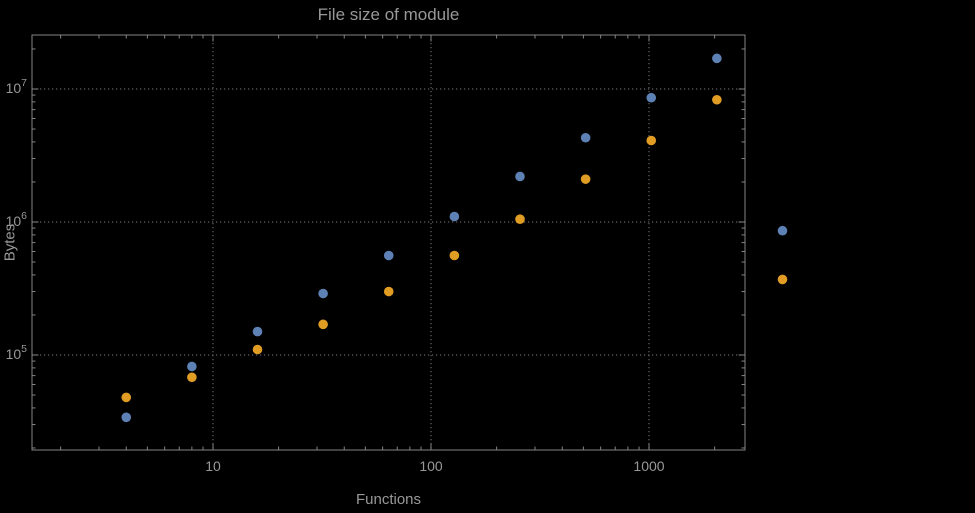  I want to click on x-tick-label: 10, so click(213, 466).